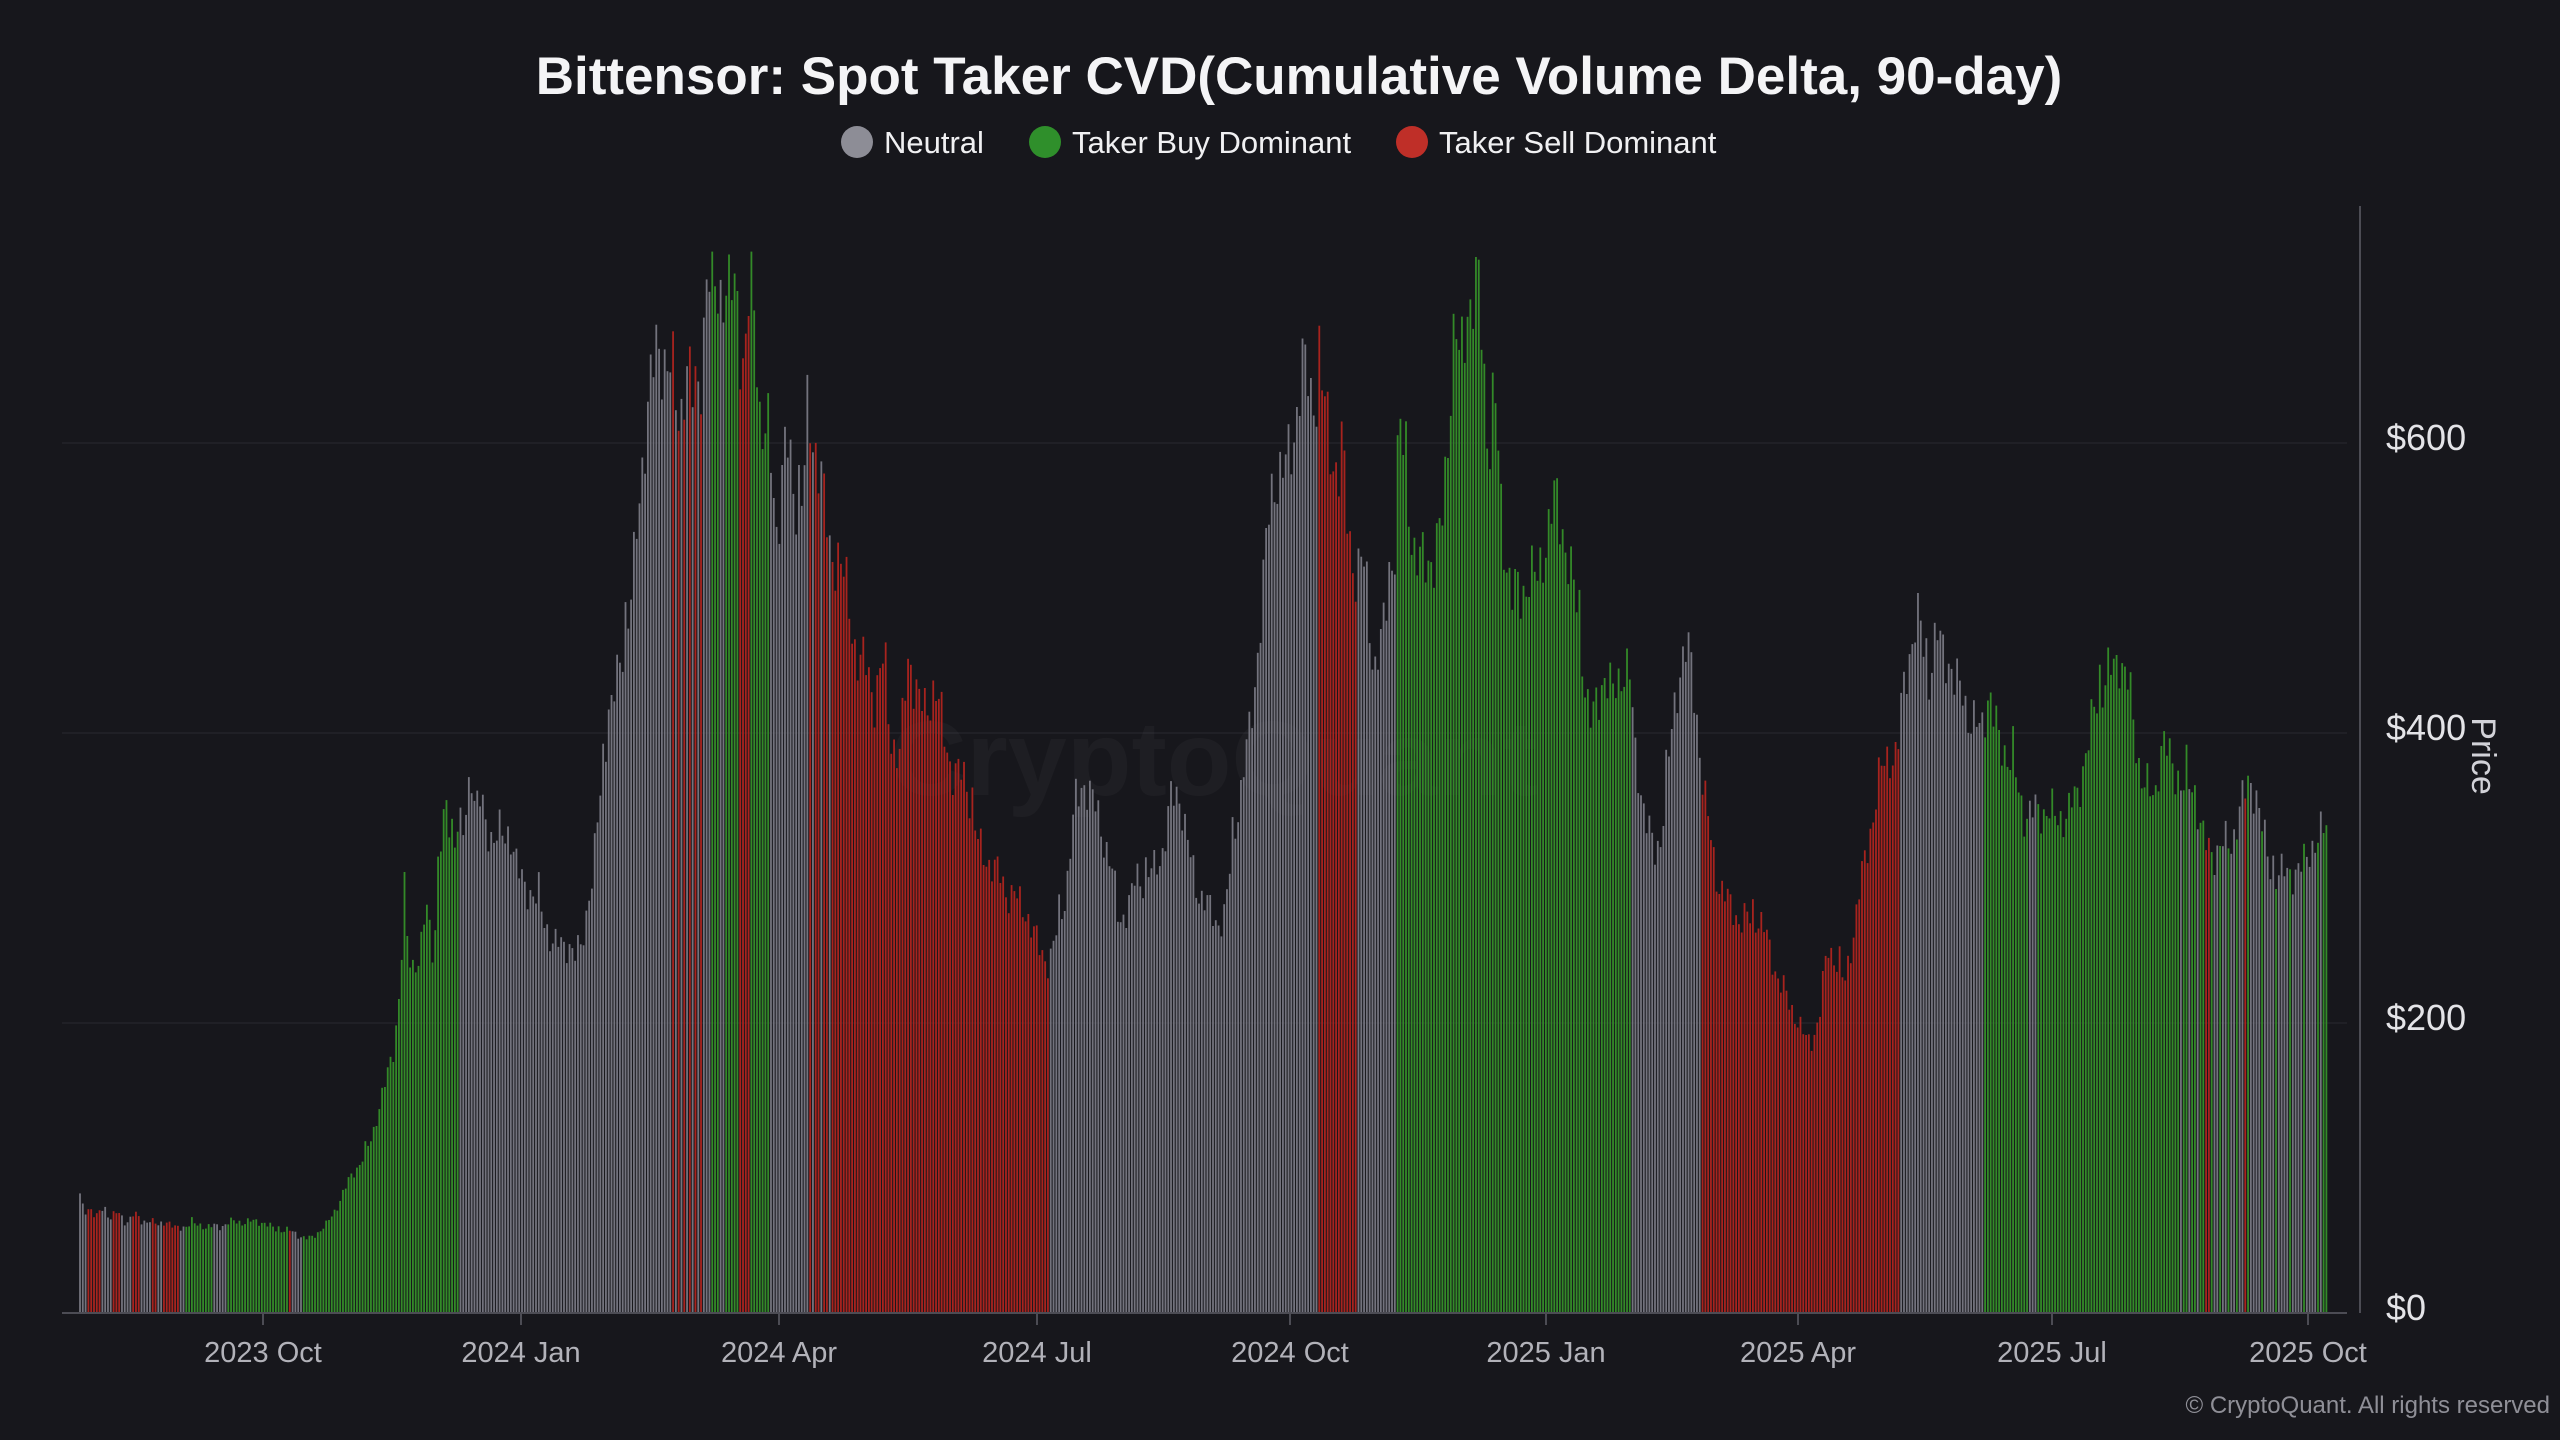 Image resolution: width=2560 pixels, height=1440 pixels. What do you see at coordinates (2426, 437) in the screenshot?
I see `svg-text: $600` at bounding box center [2426, 437].